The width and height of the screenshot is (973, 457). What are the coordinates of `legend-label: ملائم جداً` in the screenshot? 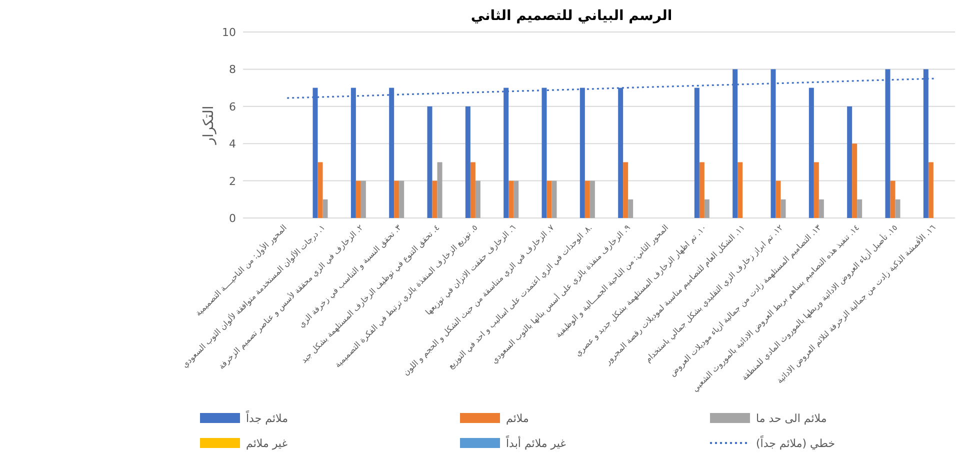 It's located at (267, 417).